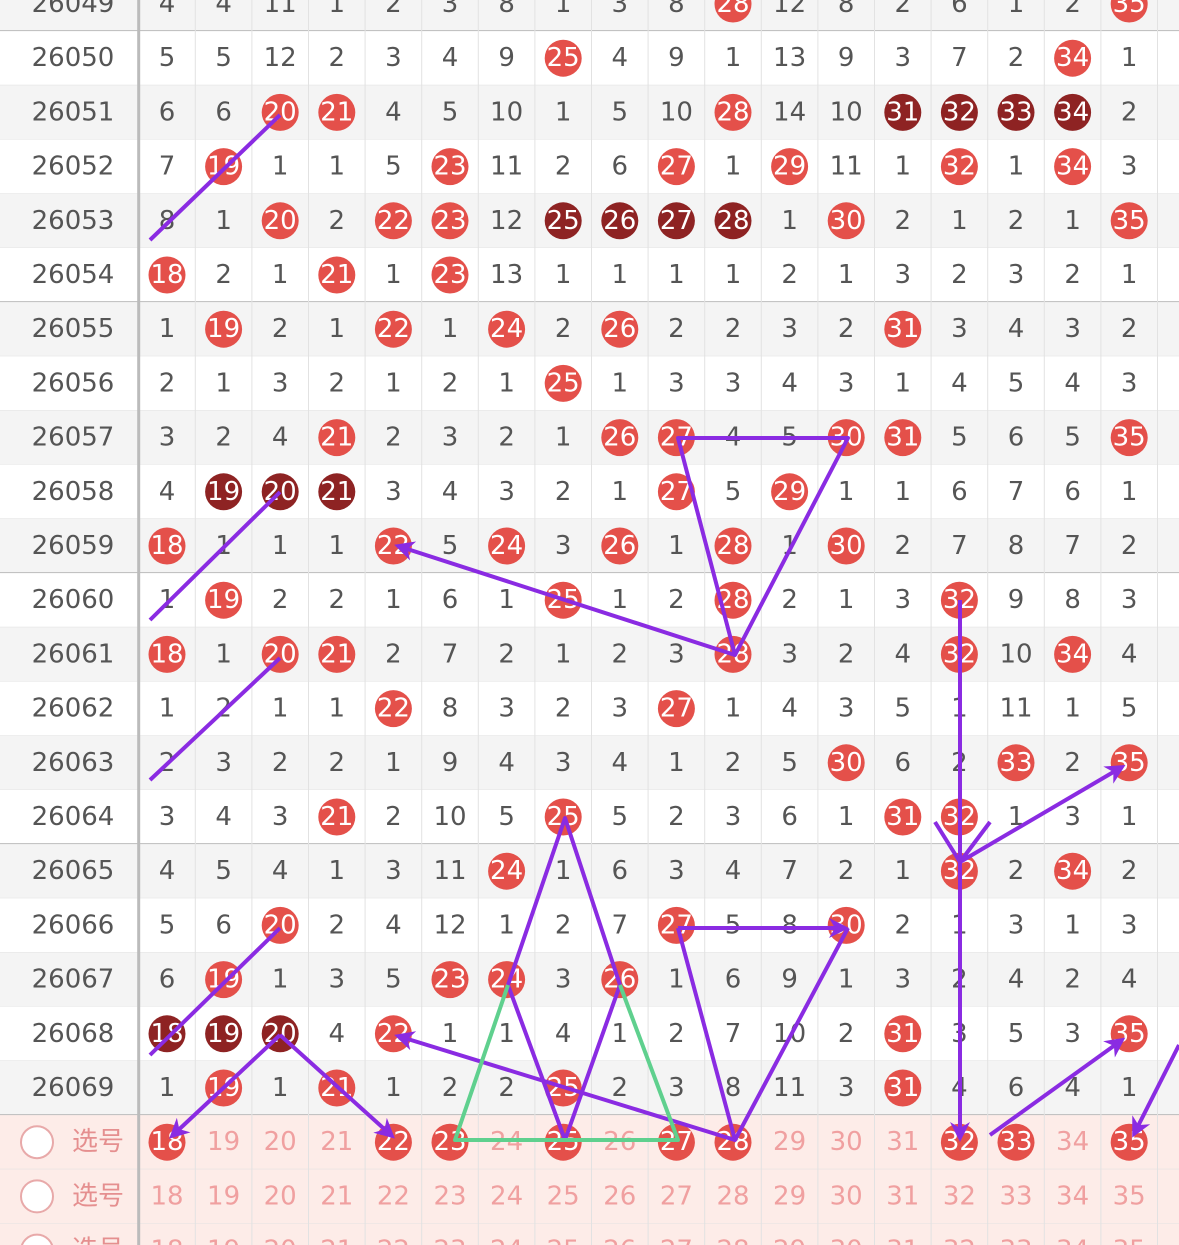  I want to click on cell-number: 28, so click(732, 1240).